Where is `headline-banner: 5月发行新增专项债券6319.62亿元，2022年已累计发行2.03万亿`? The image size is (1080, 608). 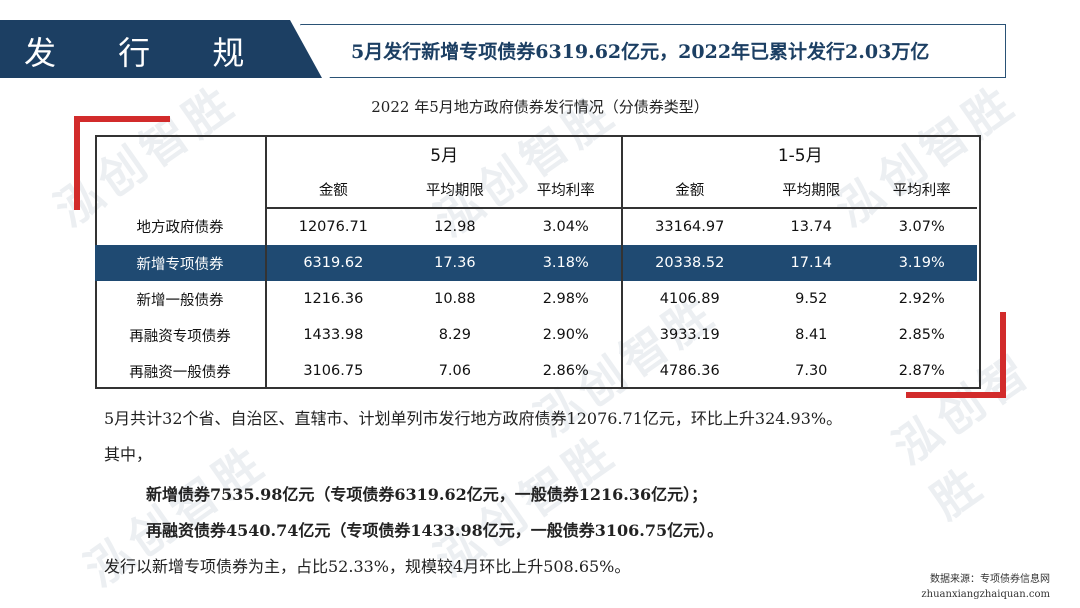
headline-banner: 5月发行新增专项债券6319.62亿元，2022年已累计发行2.03万亿 is located at coordinates (653, 51).